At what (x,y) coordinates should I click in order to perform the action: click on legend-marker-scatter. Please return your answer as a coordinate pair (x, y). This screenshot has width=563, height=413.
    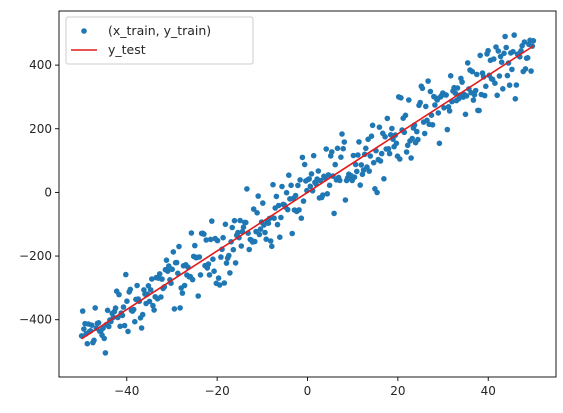
    Looking at the image, I should click on (84, 31).